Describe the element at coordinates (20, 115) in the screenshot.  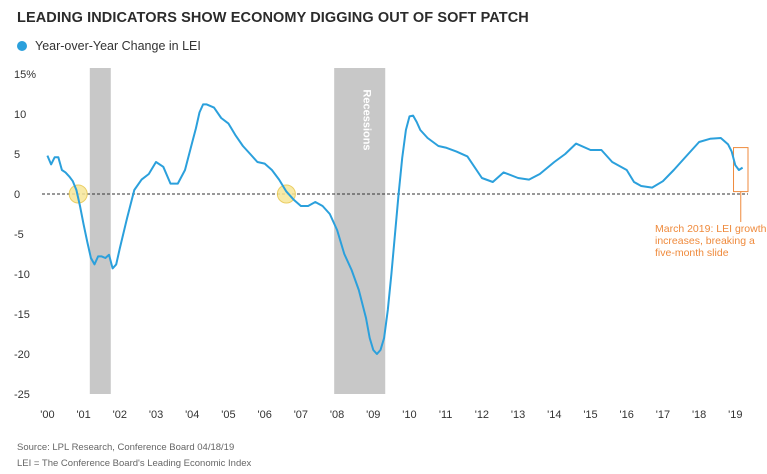
I see `y-tick-label: 10` at that location.